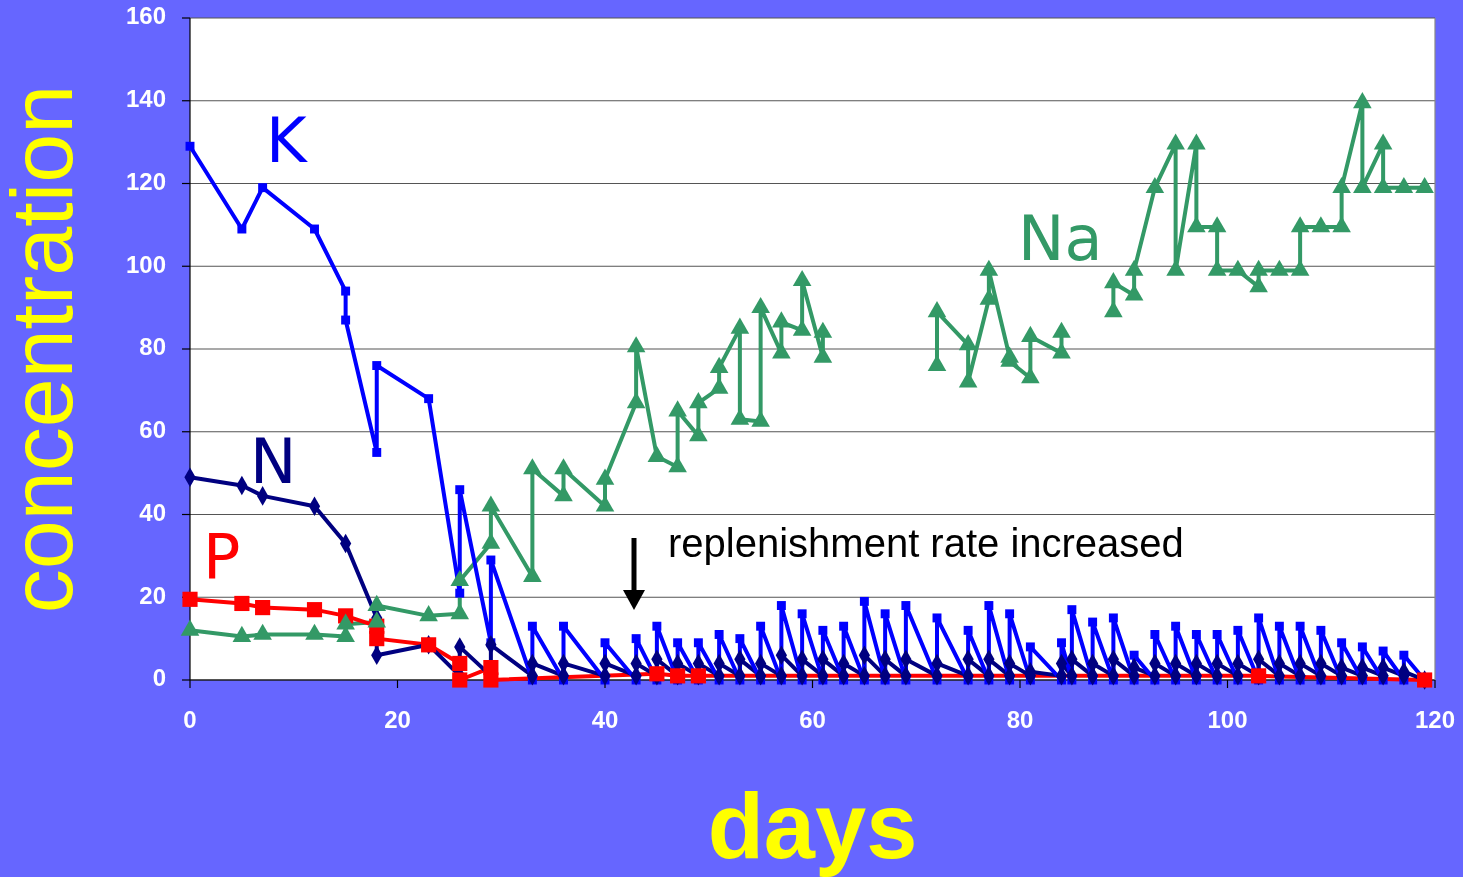  Describe the element at coordinates (190, 719) in the screenshot. I see `x-tick-label: 0` at that location.